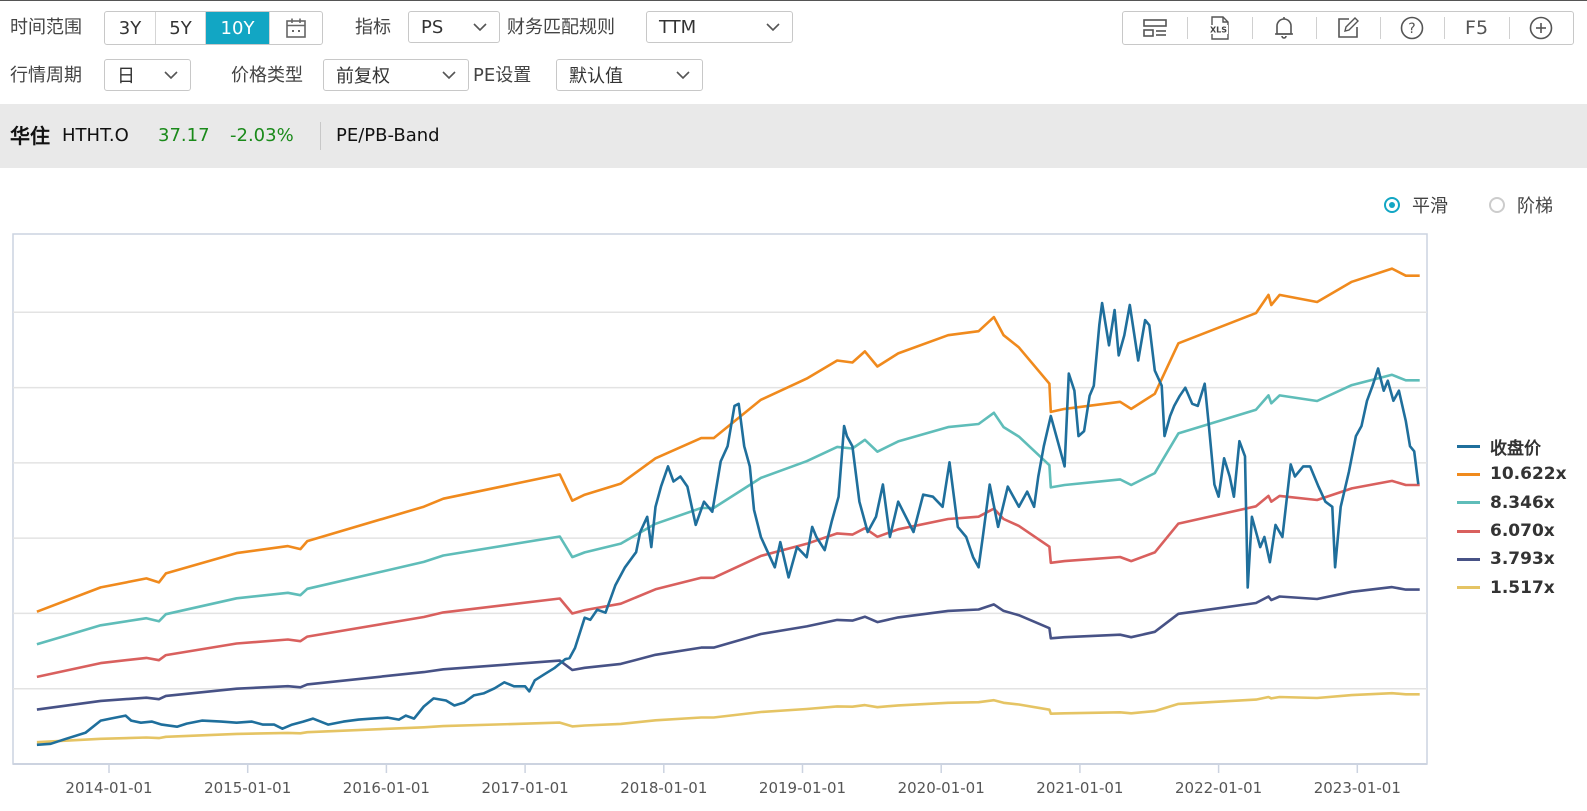 The height and width of the screenshot is (811, 1587). I want to click on calendar-icon, so click(296, 28).